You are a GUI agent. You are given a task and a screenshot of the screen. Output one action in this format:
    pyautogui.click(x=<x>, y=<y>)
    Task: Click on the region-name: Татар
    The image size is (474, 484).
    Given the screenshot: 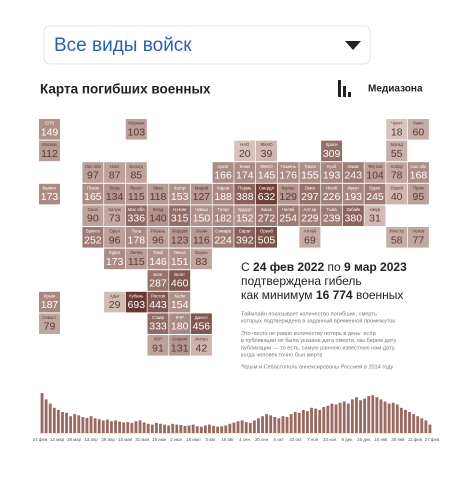 What is the action you would take?
    pyautogui.click(x=223, y=209)
    